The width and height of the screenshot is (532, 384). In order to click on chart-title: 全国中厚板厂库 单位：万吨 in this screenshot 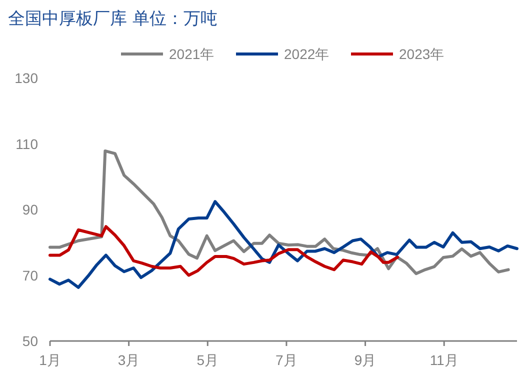, I will do `click(113, 19)`.